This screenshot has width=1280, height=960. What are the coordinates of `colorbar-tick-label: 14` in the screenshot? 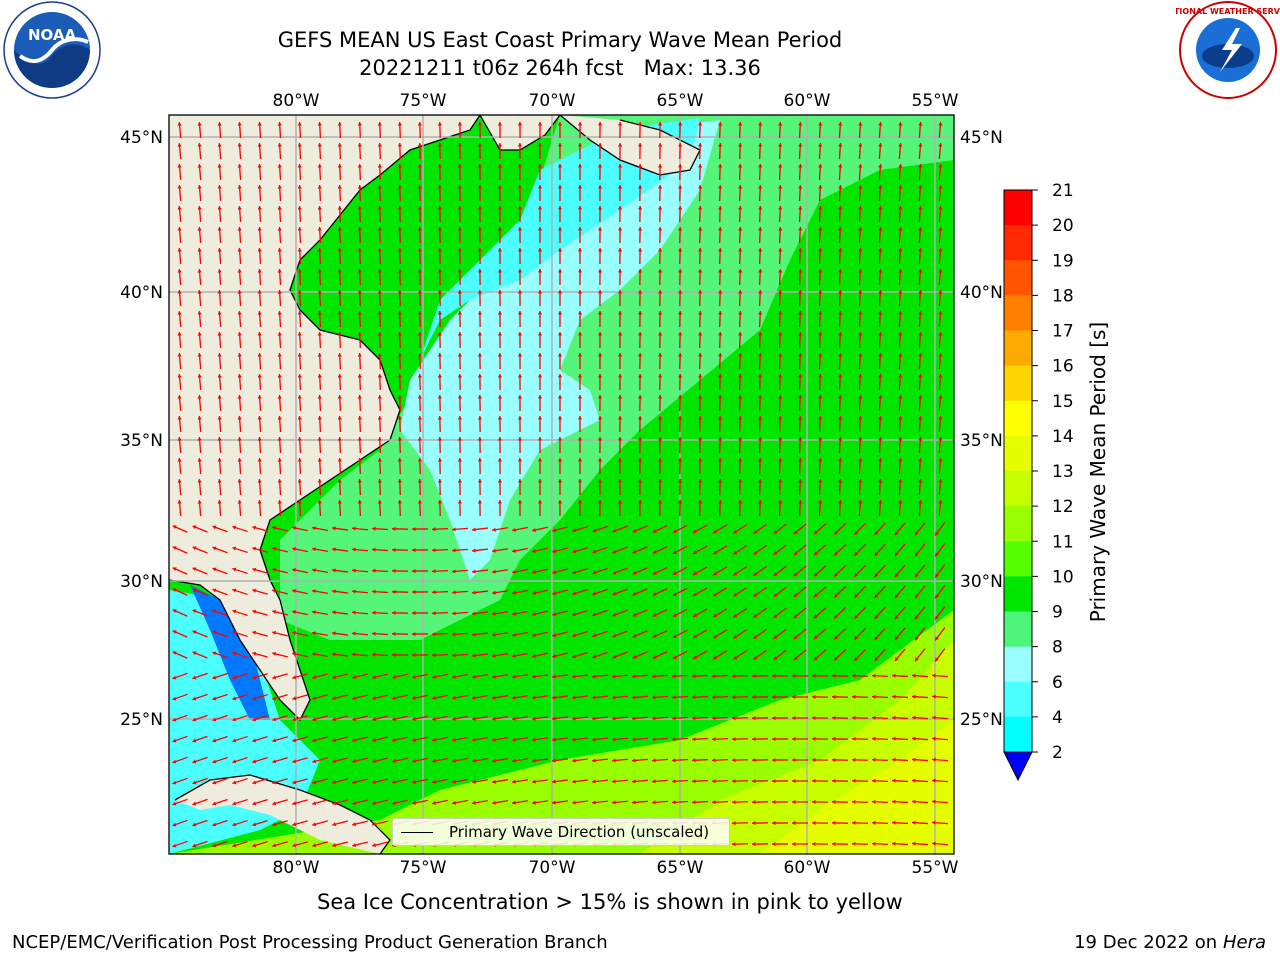 It's located at (1063, 437).